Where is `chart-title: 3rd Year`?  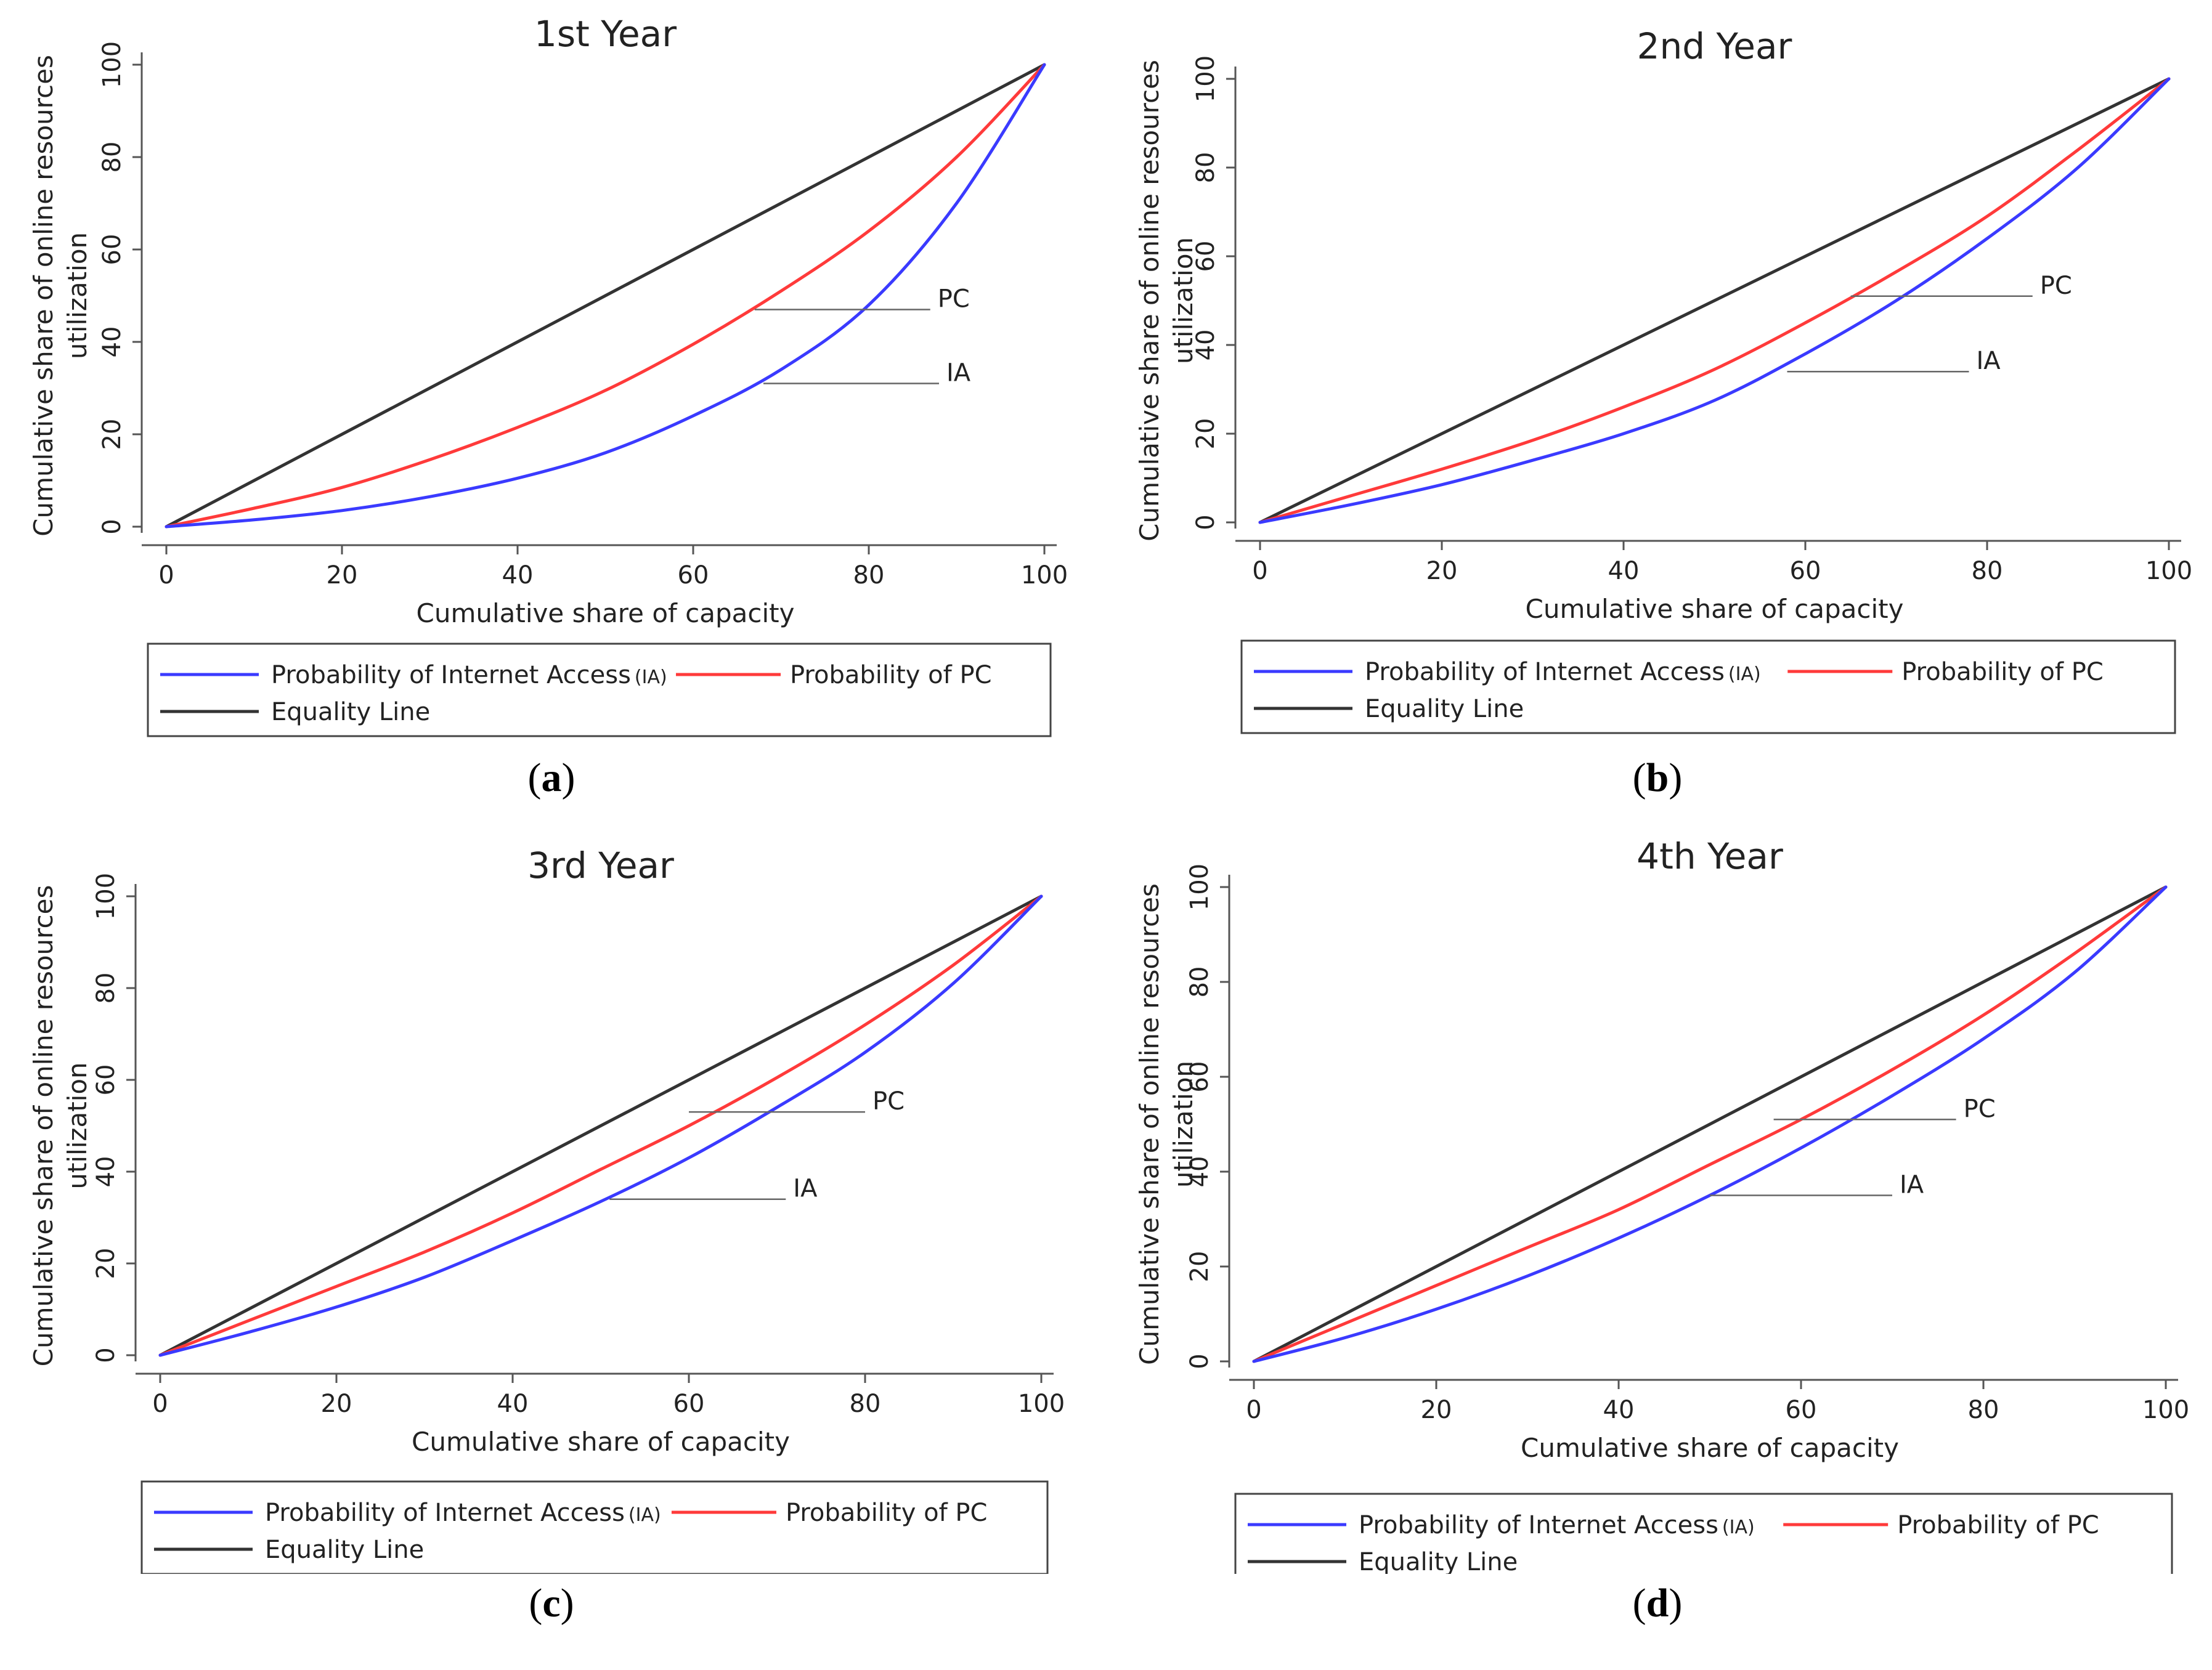 chart-title: 3rd Year is located at coordinates (600, 865).